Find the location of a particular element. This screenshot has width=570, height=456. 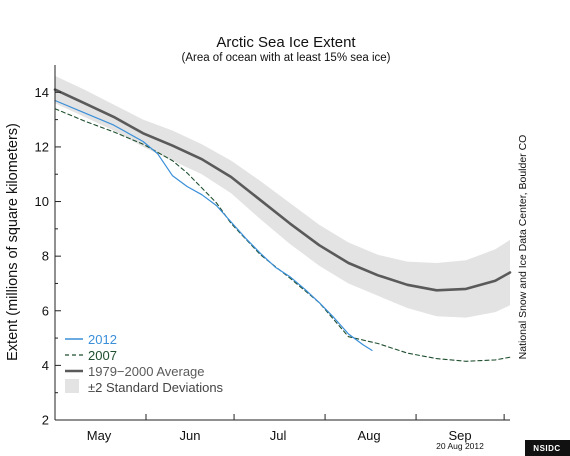

nsidc-badge-label: NSIDC is located at coordinates (546, 448).